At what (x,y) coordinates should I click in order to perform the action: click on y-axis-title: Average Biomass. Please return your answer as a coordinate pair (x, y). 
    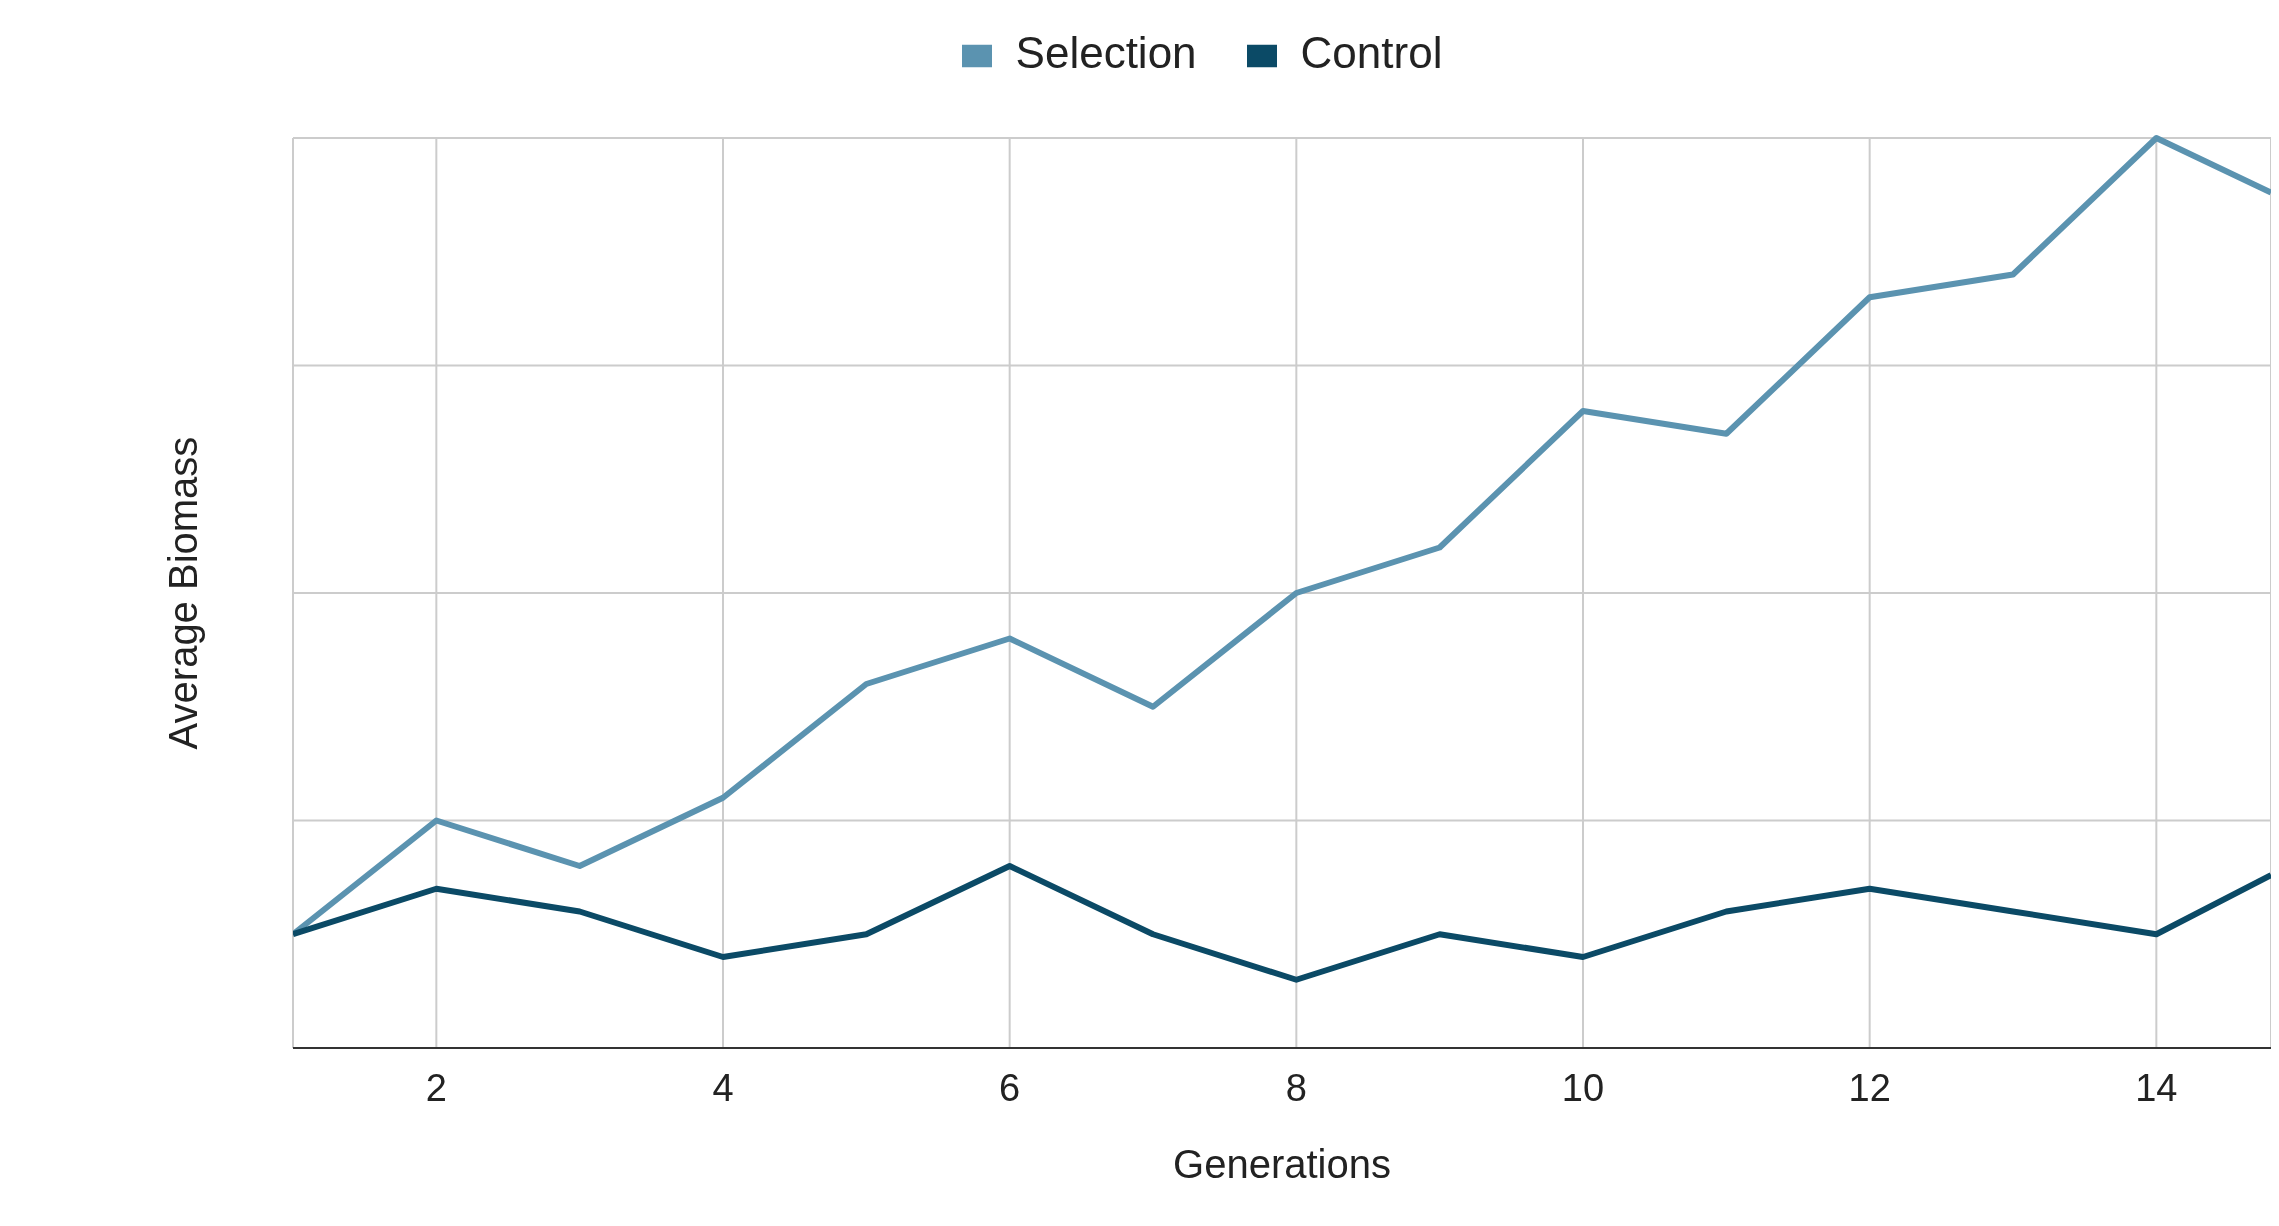
    Looking at the image, I should click on (183, 593).